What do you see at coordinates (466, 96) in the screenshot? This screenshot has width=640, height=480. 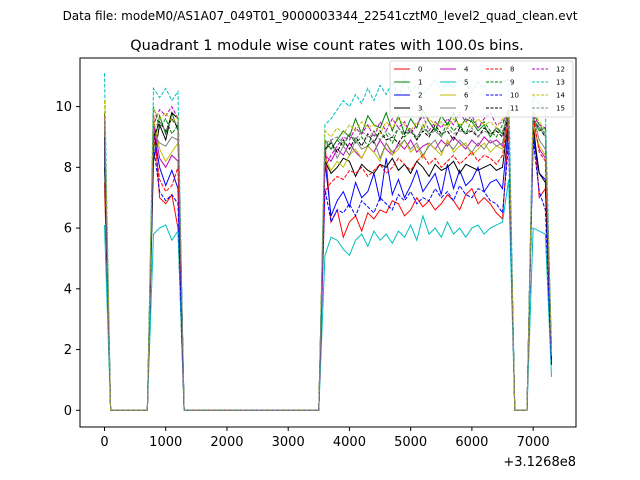 I see `legend-label-6: 6` at bounding box center [466, 96].